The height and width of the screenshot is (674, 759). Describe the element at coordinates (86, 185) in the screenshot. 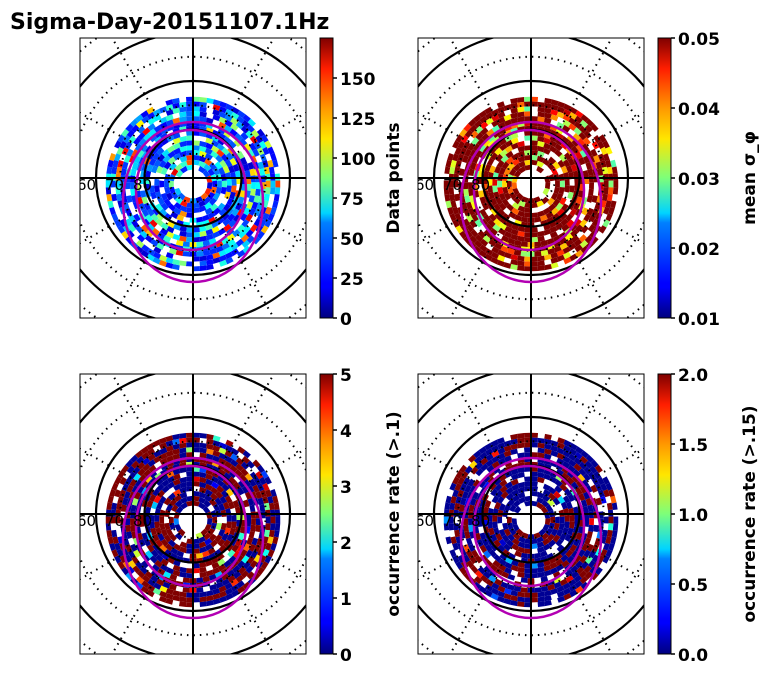

I see `lat-label-60: 60` at that location.